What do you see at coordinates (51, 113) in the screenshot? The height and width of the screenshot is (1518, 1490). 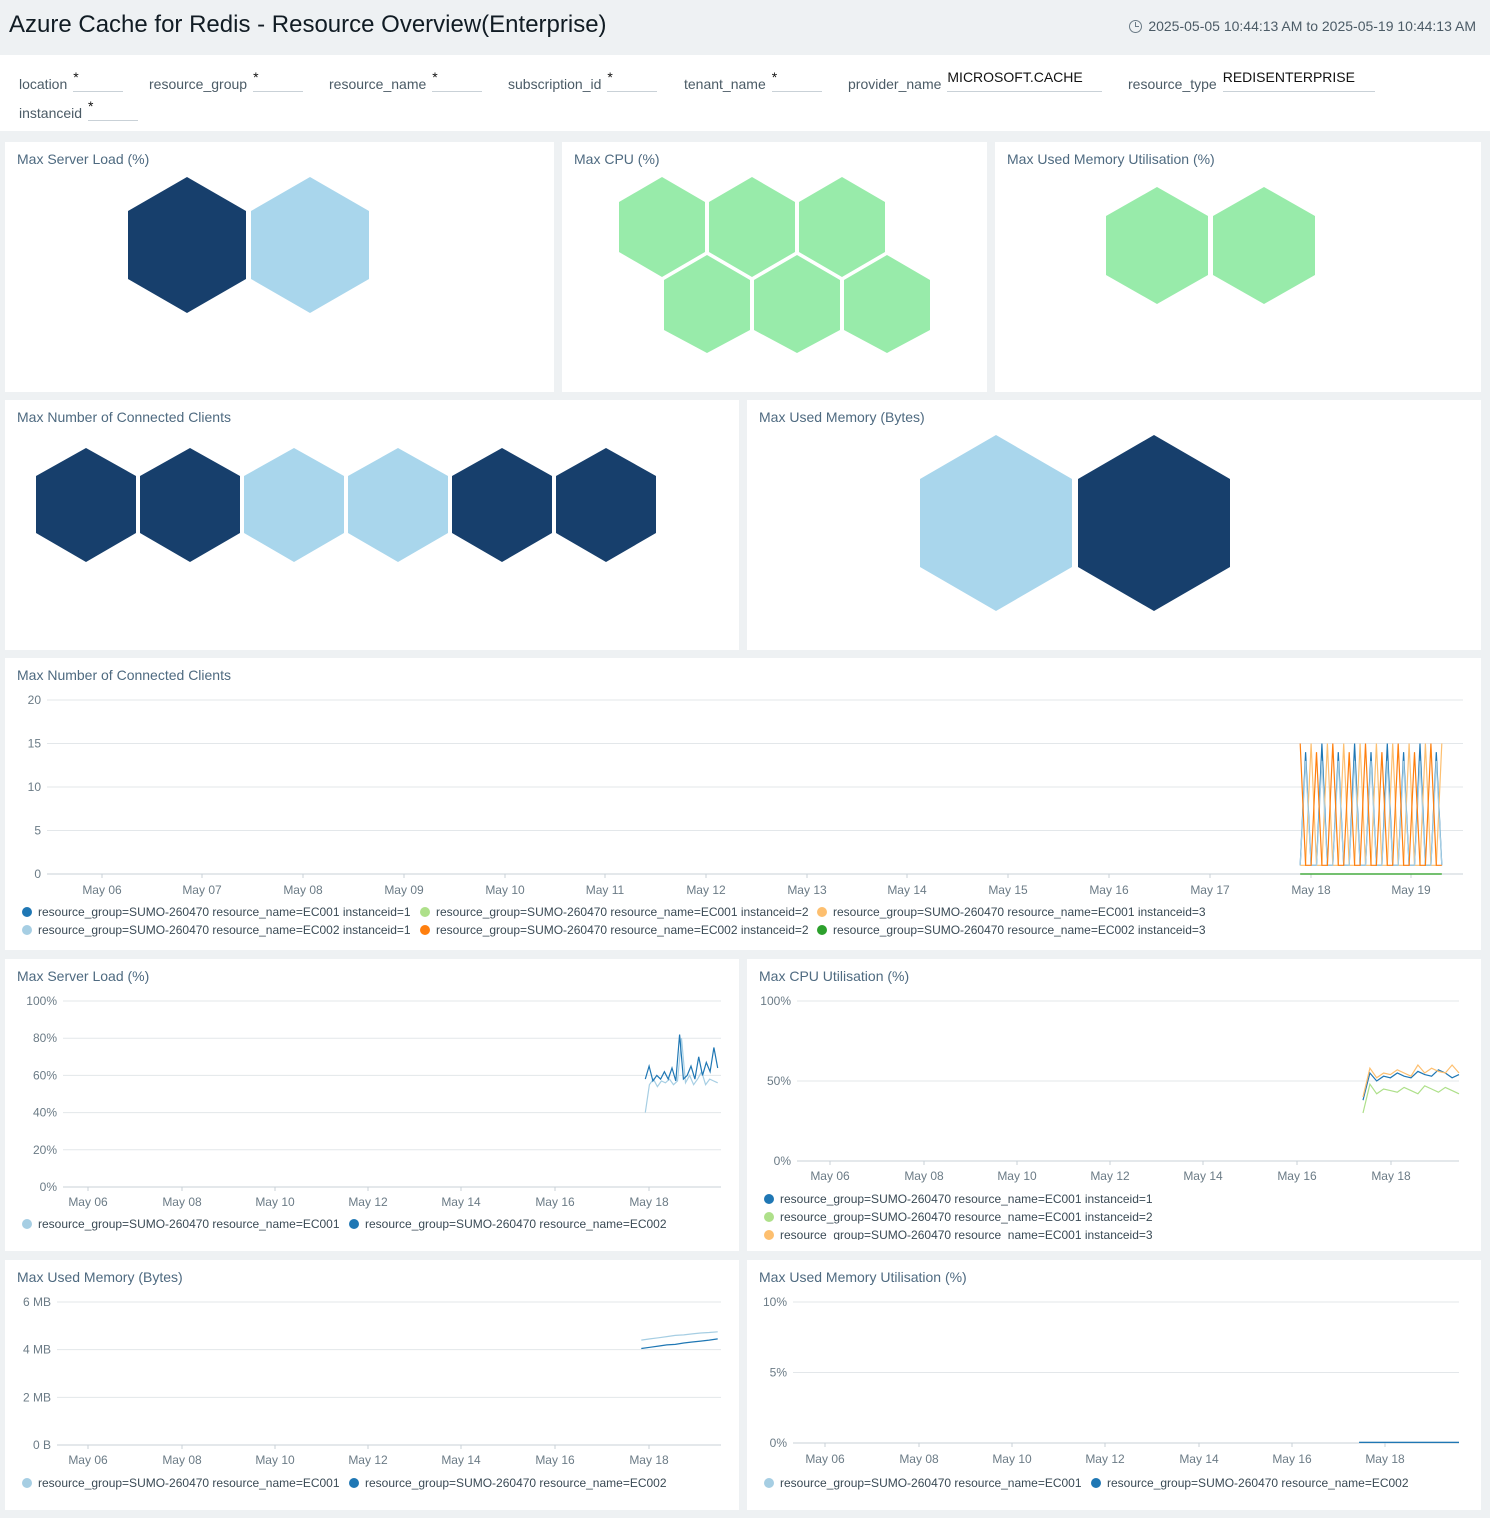 I see `filter-label: instanceid` at bounding box center [51, 113].